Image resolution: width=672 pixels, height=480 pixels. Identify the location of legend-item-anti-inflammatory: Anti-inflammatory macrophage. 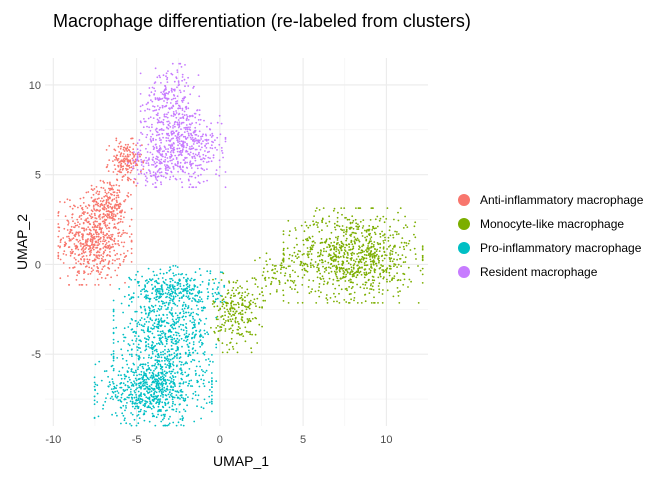
(547, 200).